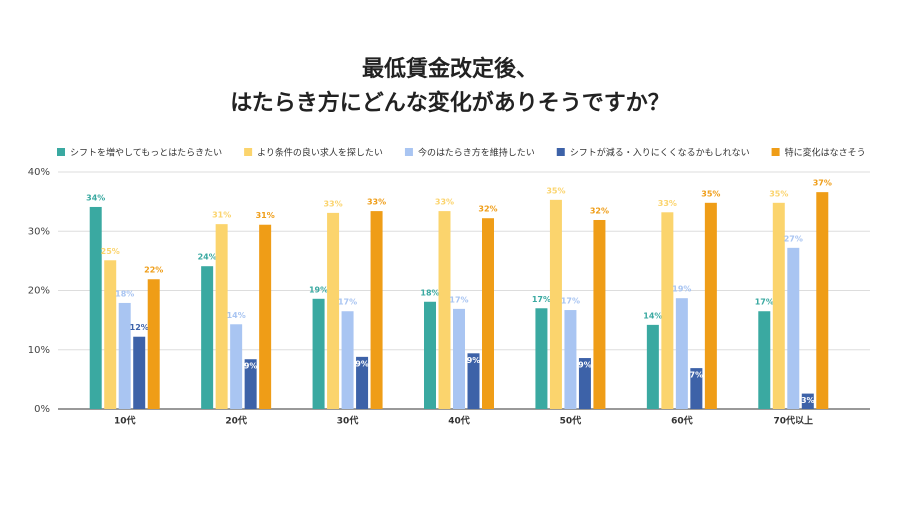  What do you see at coordinates (660, 153) in the screenshot?
I see `legend-label: シフトが減る・入りにくくなるかもしれない` at bounding box center [660, 153].